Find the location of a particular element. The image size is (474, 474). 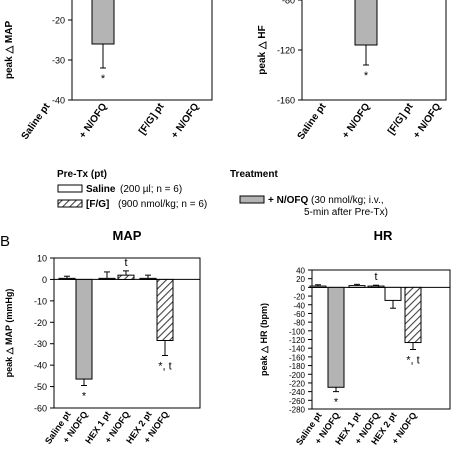

y-tick-label: -200 is located at coordinates (297, 375).